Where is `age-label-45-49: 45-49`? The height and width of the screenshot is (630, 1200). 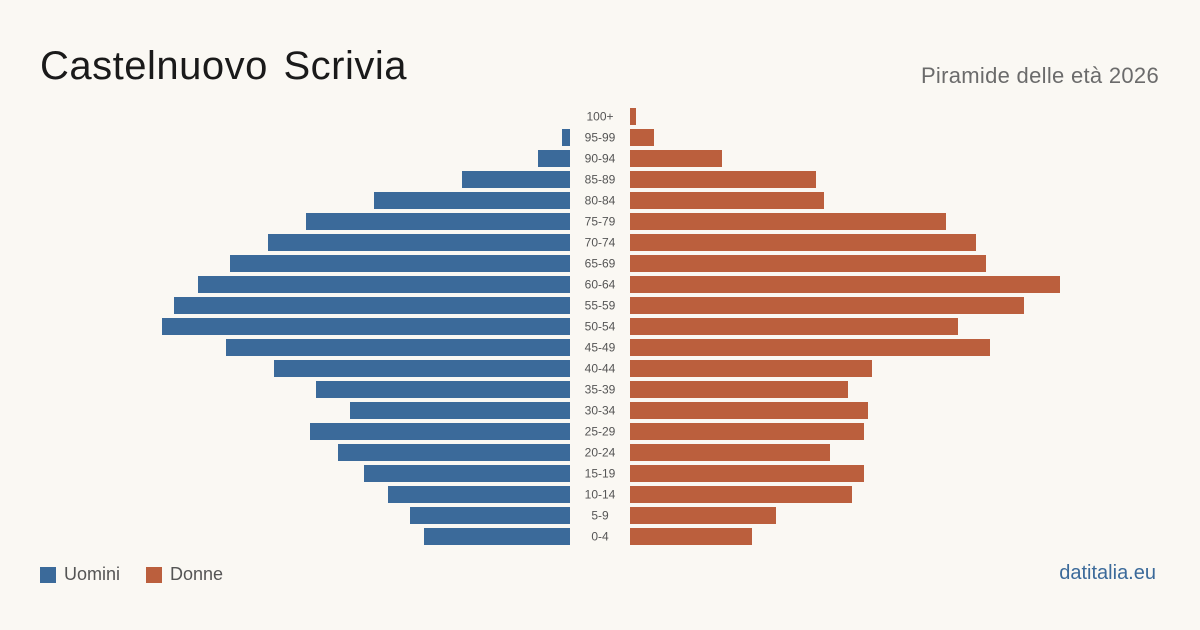 age-label-45-49: 45-49 is located at coordinates (600, 348).